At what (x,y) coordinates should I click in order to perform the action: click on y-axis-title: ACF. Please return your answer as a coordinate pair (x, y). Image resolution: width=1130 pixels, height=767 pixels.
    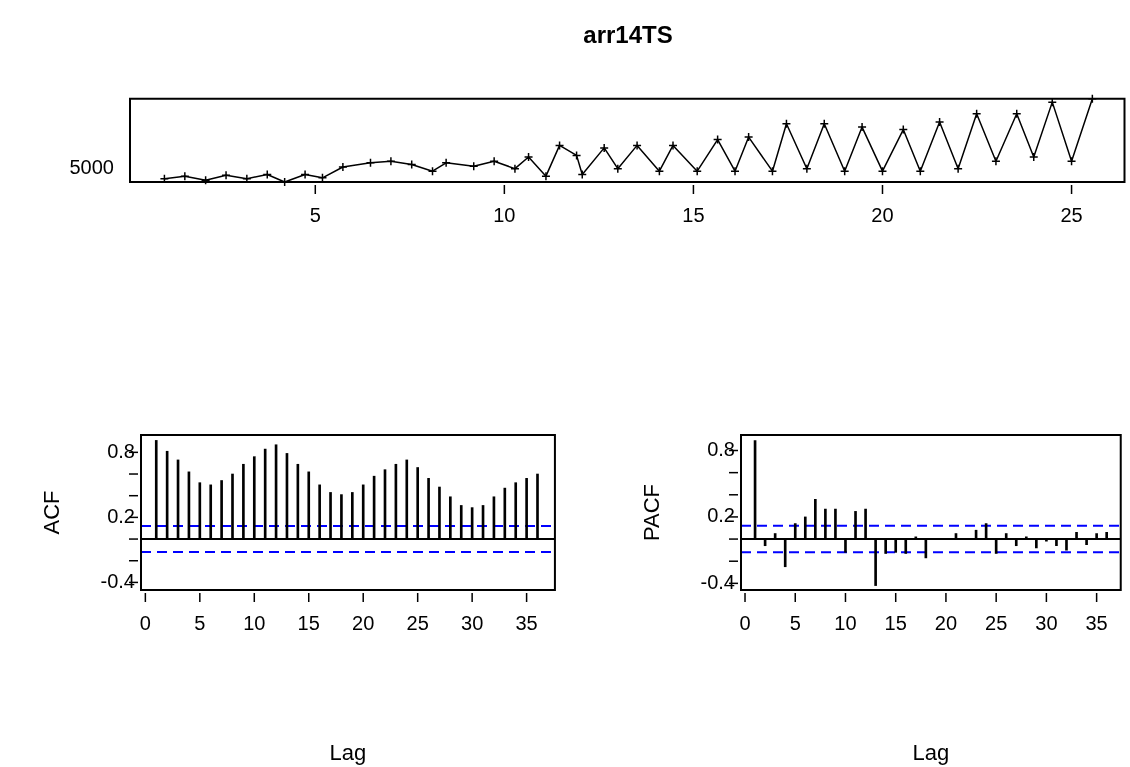
    Looking at the image, I should click on (52, 512).